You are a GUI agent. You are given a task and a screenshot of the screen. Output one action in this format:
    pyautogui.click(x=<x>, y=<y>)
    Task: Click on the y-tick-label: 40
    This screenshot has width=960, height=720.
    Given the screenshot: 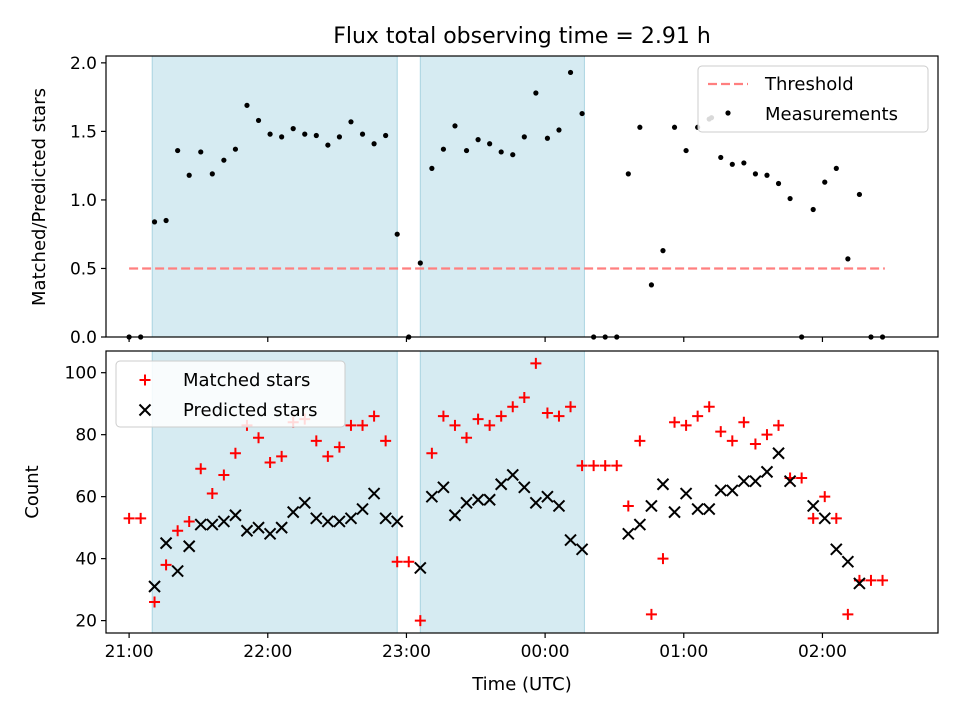 What is the action you would take?
    pyautogui.click(x=86, y=560)
    